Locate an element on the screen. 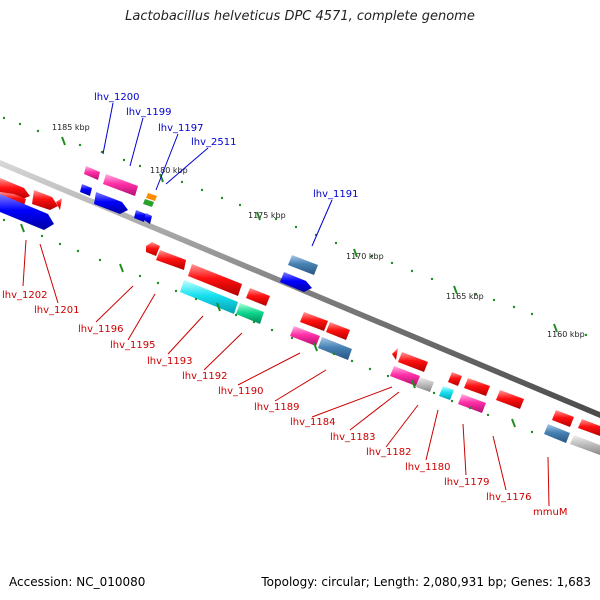  gene-label-bottom: lhv_1190 is located at coordinates (240, 391).